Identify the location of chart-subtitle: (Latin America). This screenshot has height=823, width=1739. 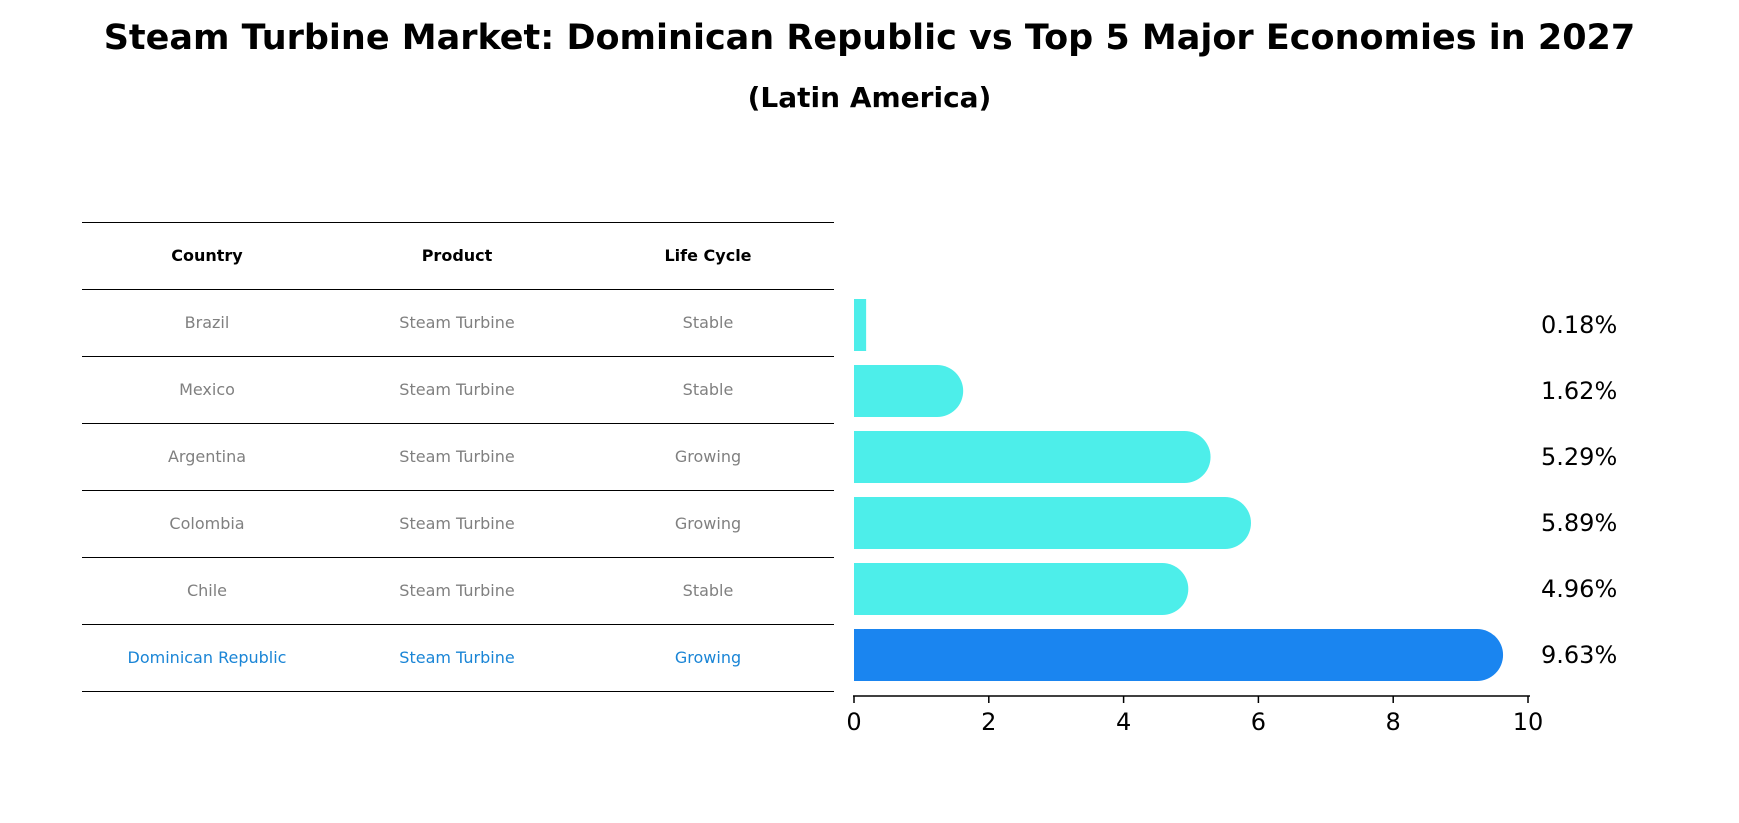
(869, 97).